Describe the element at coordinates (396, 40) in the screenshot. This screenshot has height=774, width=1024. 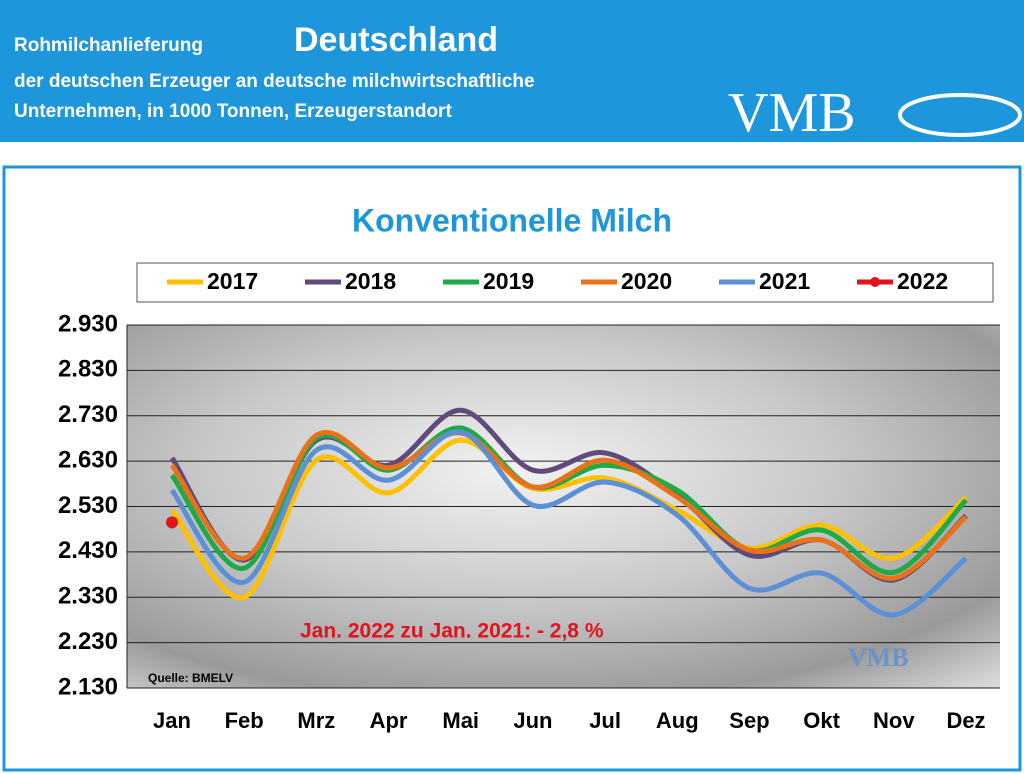
I see `header-title: Deutschland` at that location.